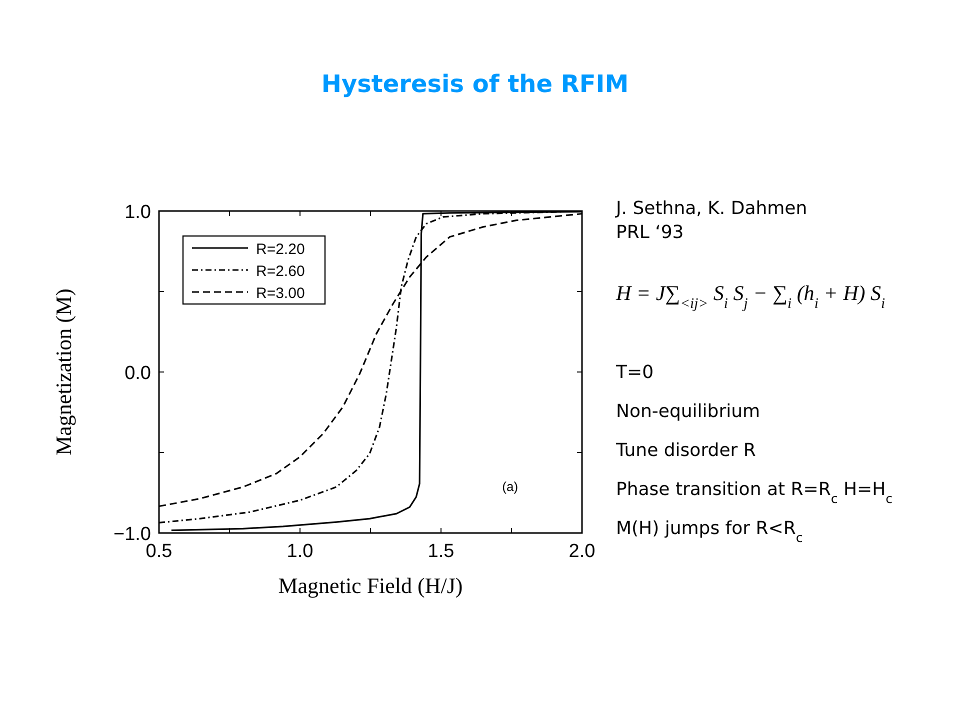 The width and height of the screenshot is (954, 722). What do you see at coordinates (280, 271) in the screenshot?
I see `legend-label: R=2.60` at bounding box center [280, 271].